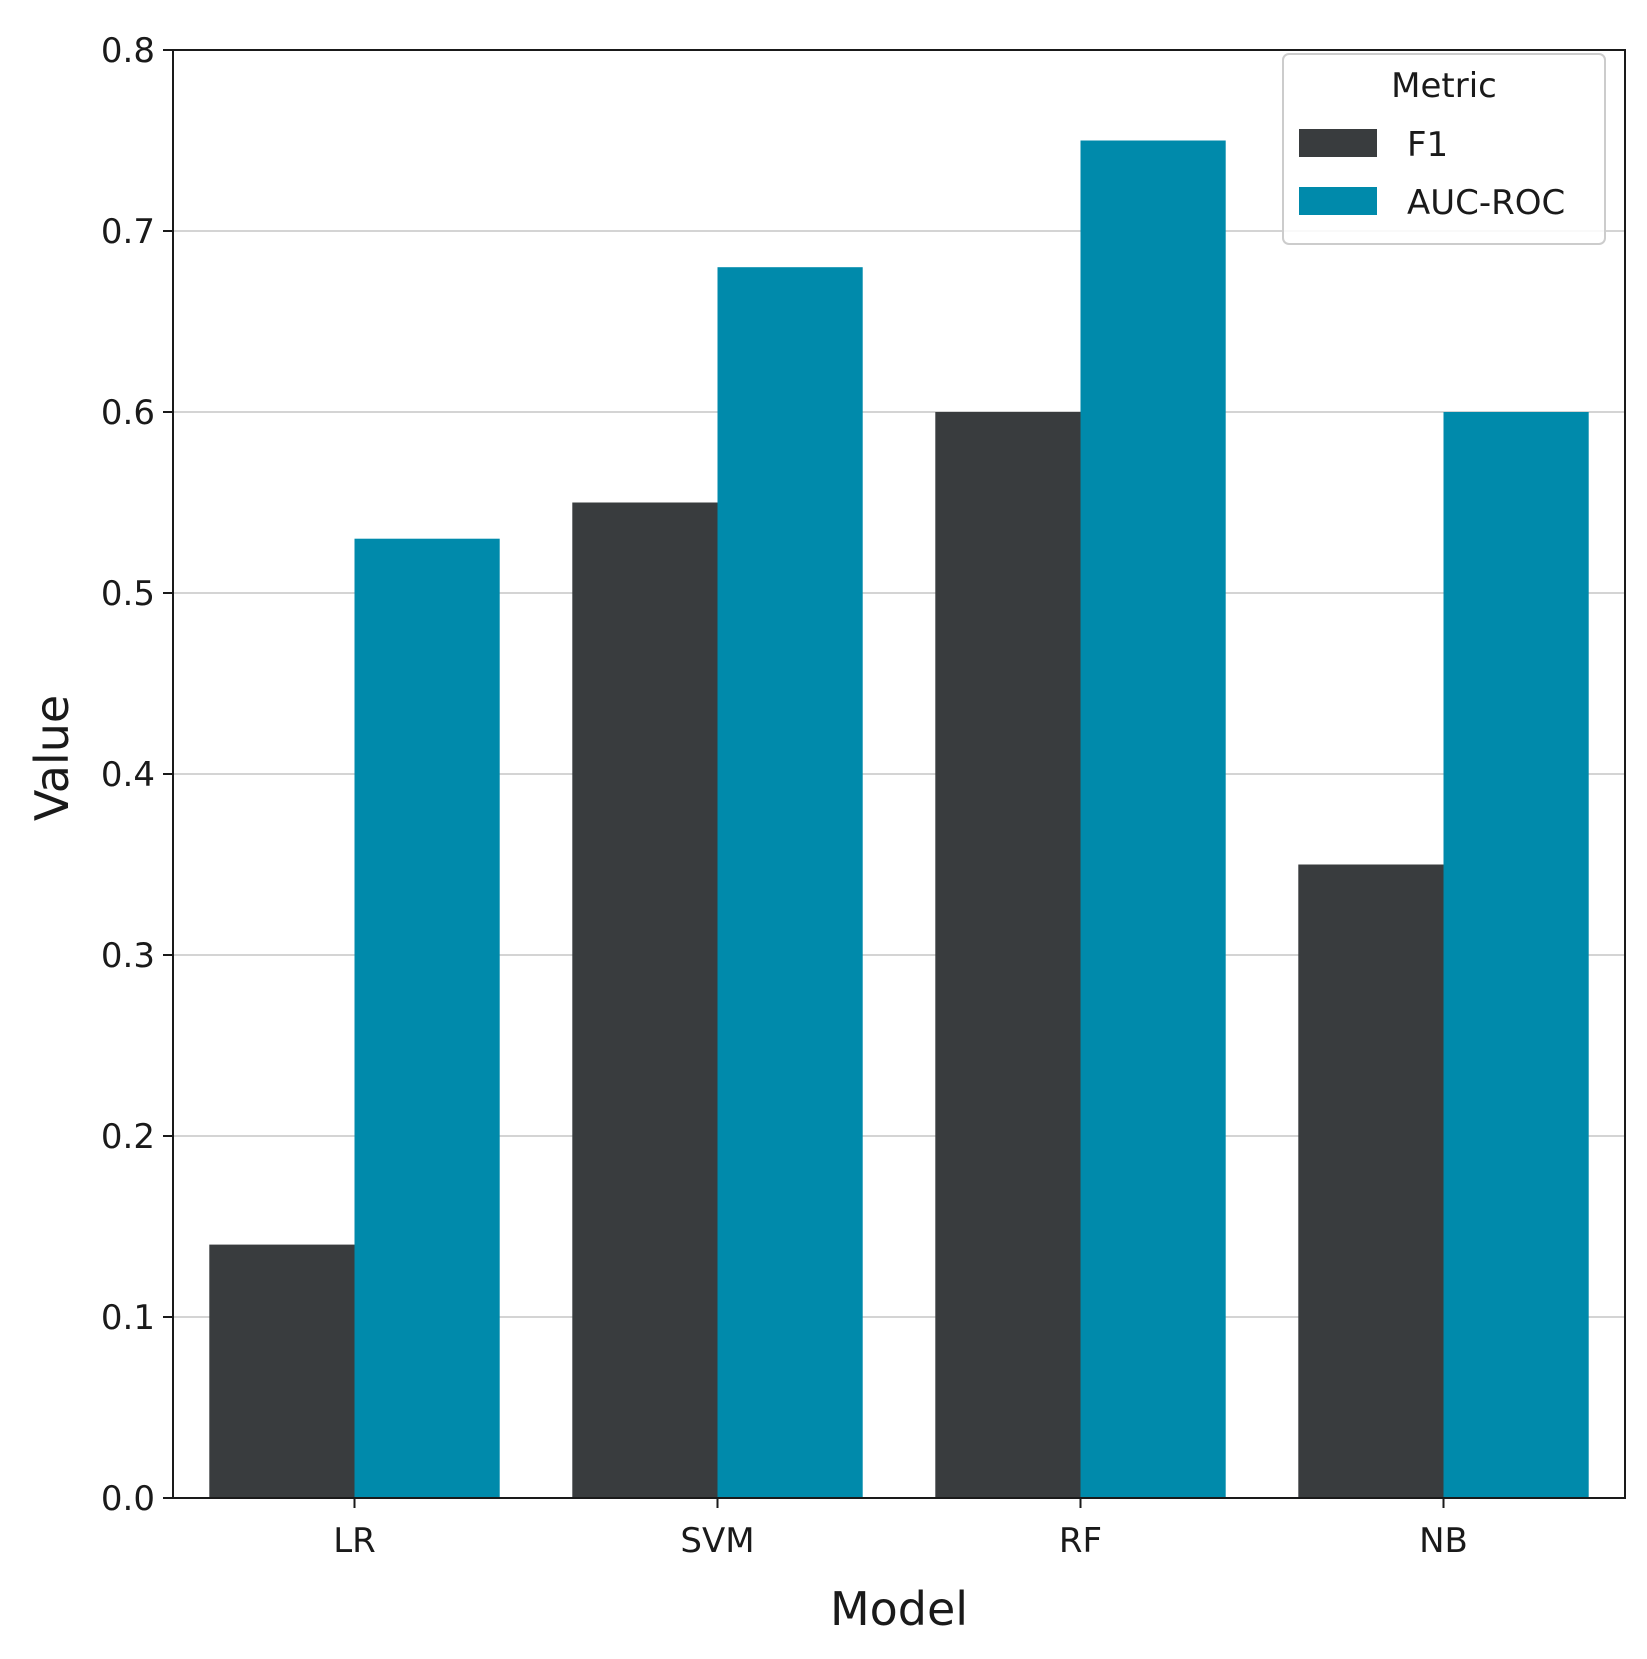  Describe the element at coordinates (128, 775) in the screenshot. I see `y-tick-label-4: 0.4` at that location.